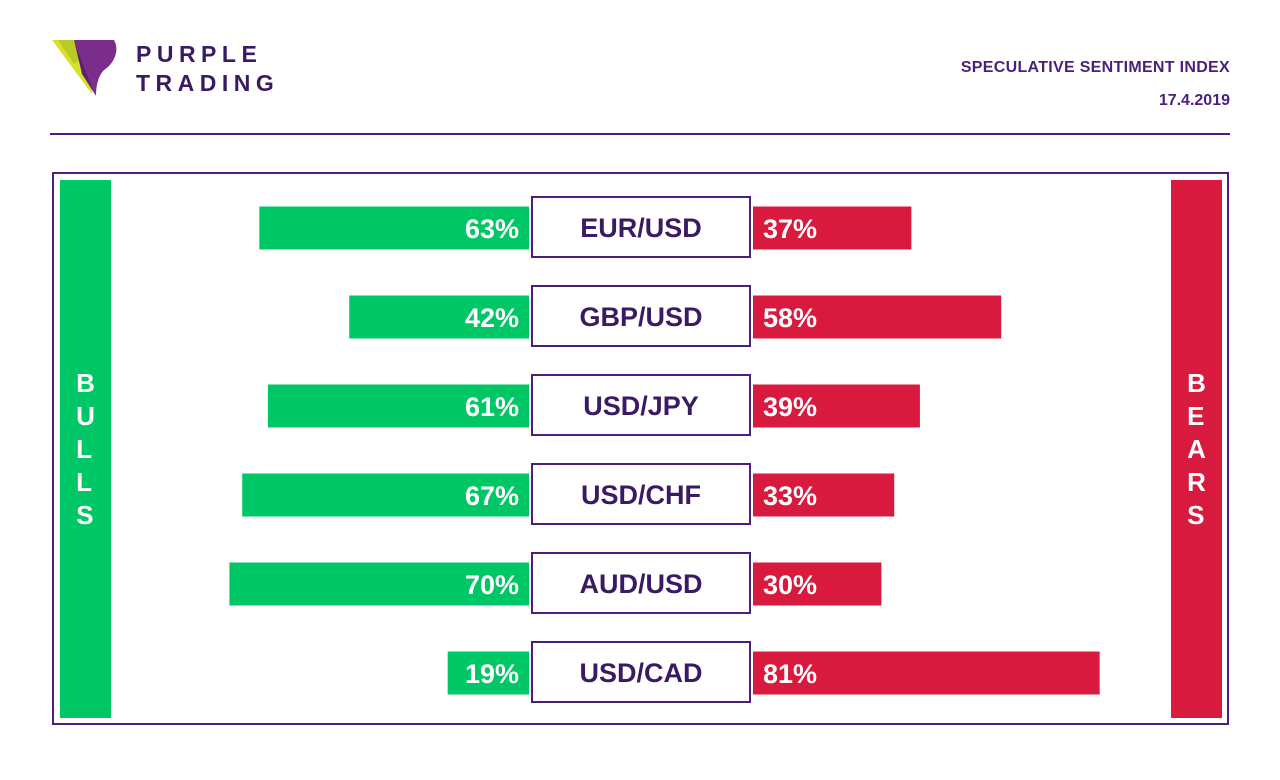 The width and height of the screenshot is (1280, 780). Describe the element at coordinates (790, 496) in the screenshot. I see `bears-value-label: 33%` at that location.